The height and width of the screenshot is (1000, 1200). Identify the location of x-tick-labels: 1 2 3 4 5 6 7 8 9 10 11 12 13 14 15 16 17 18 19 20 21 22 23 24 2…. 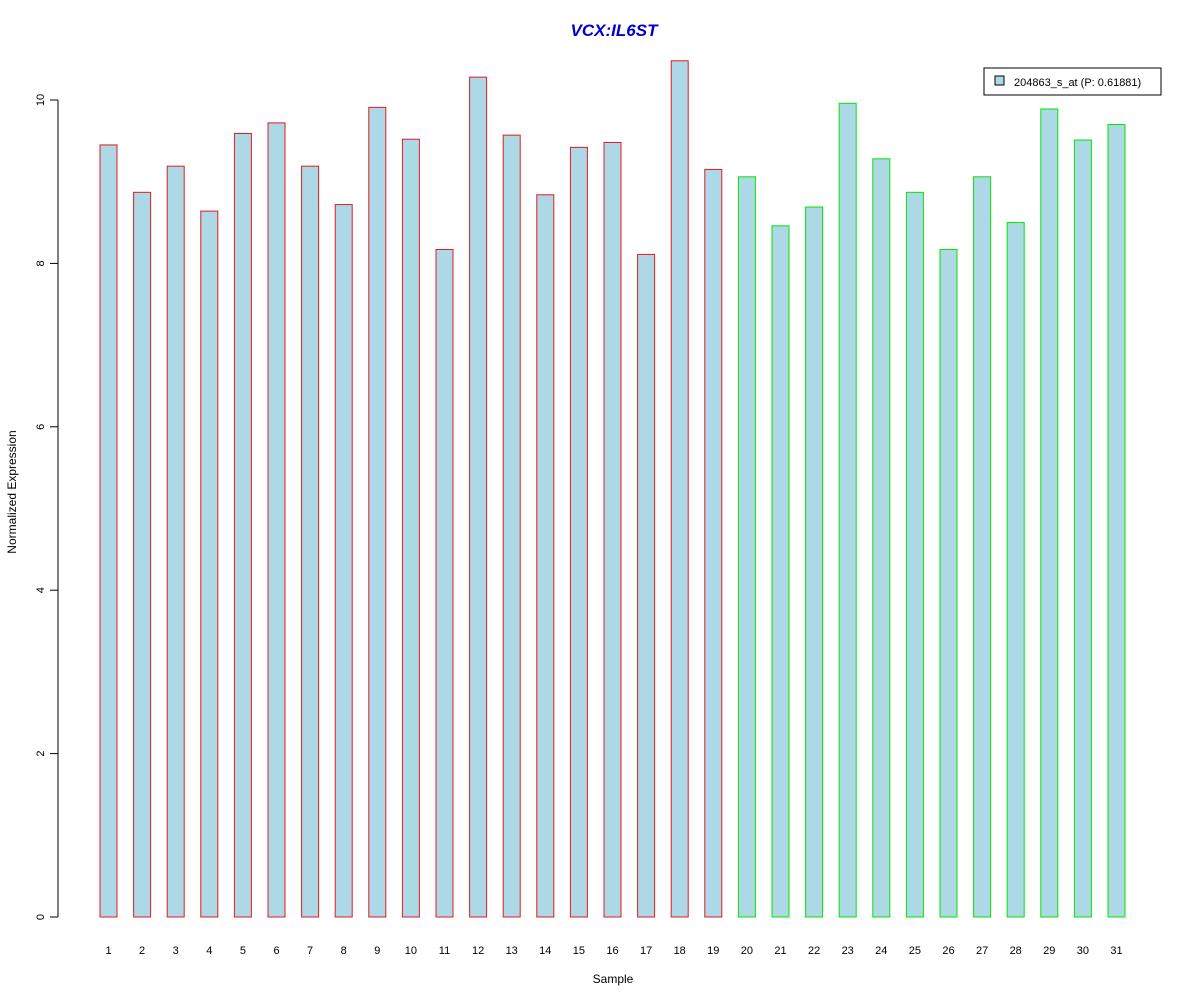
(613, 951).